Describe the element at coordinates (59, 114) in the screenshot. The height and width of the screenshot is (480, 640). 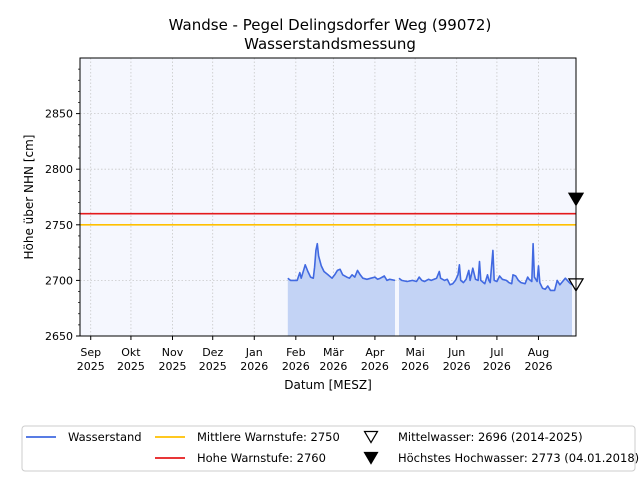
I see `y-tick-label: 2850` at that location.